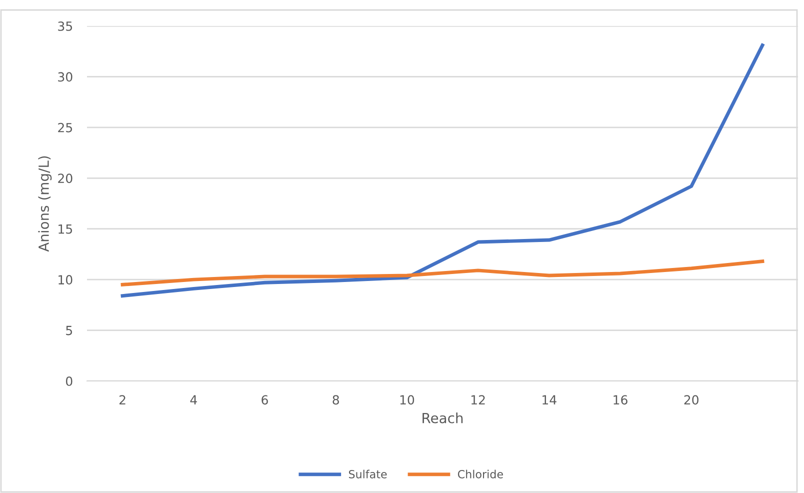  Describe the element at coordinates (65, 77) in the screenshot. I see `y-tick-label: 30` at that location.